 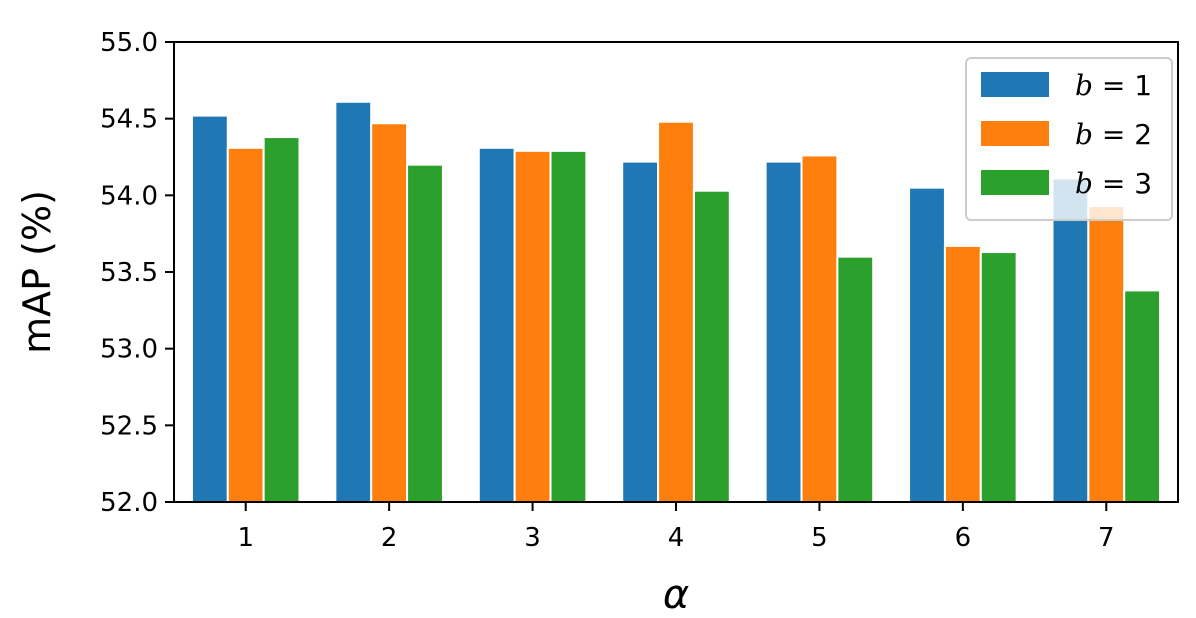 What do you see at coordinates (129, 196) in the screenshot?
I see `y-tick-label: 54.0` at bounding box center [129, 196].